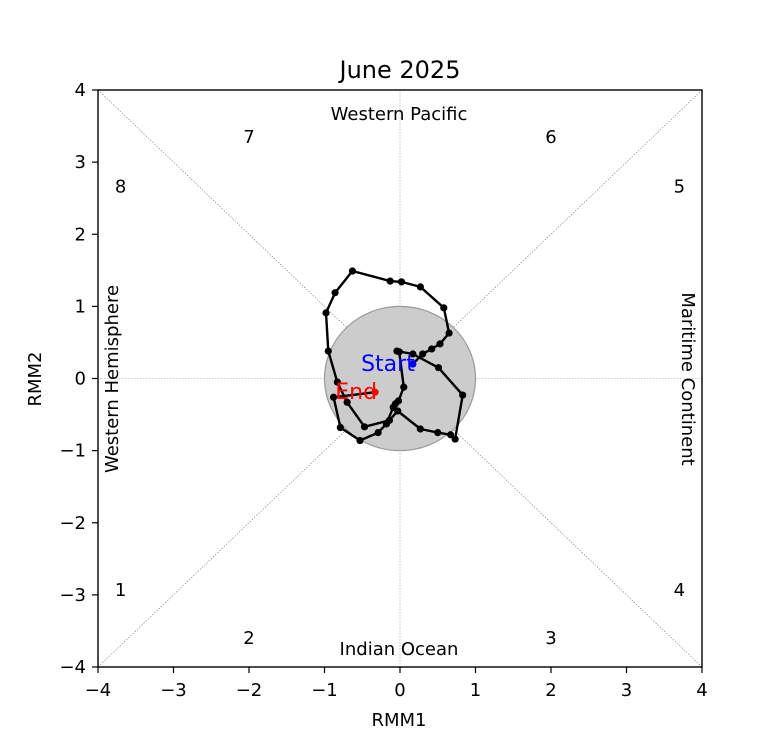 The height and width of the screenshot is (750, 780). What do you see at coordinates (98, 690) in the screenshot?
I see `x-tick-label: −4` at bounding box center [98, 690].